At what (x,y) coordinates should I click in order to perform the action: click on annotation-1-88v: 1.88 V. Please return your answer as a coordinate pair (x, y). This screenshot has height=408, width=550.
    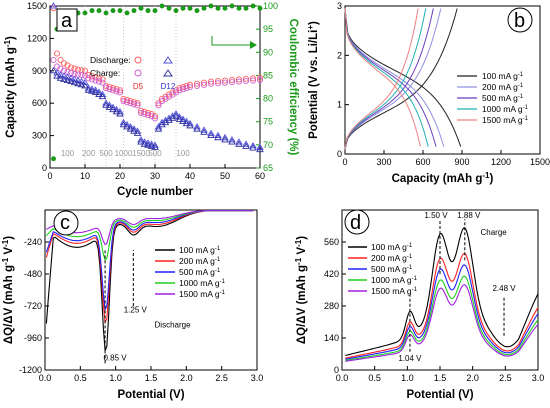
    Looking at the image, I should click on (469, 215).